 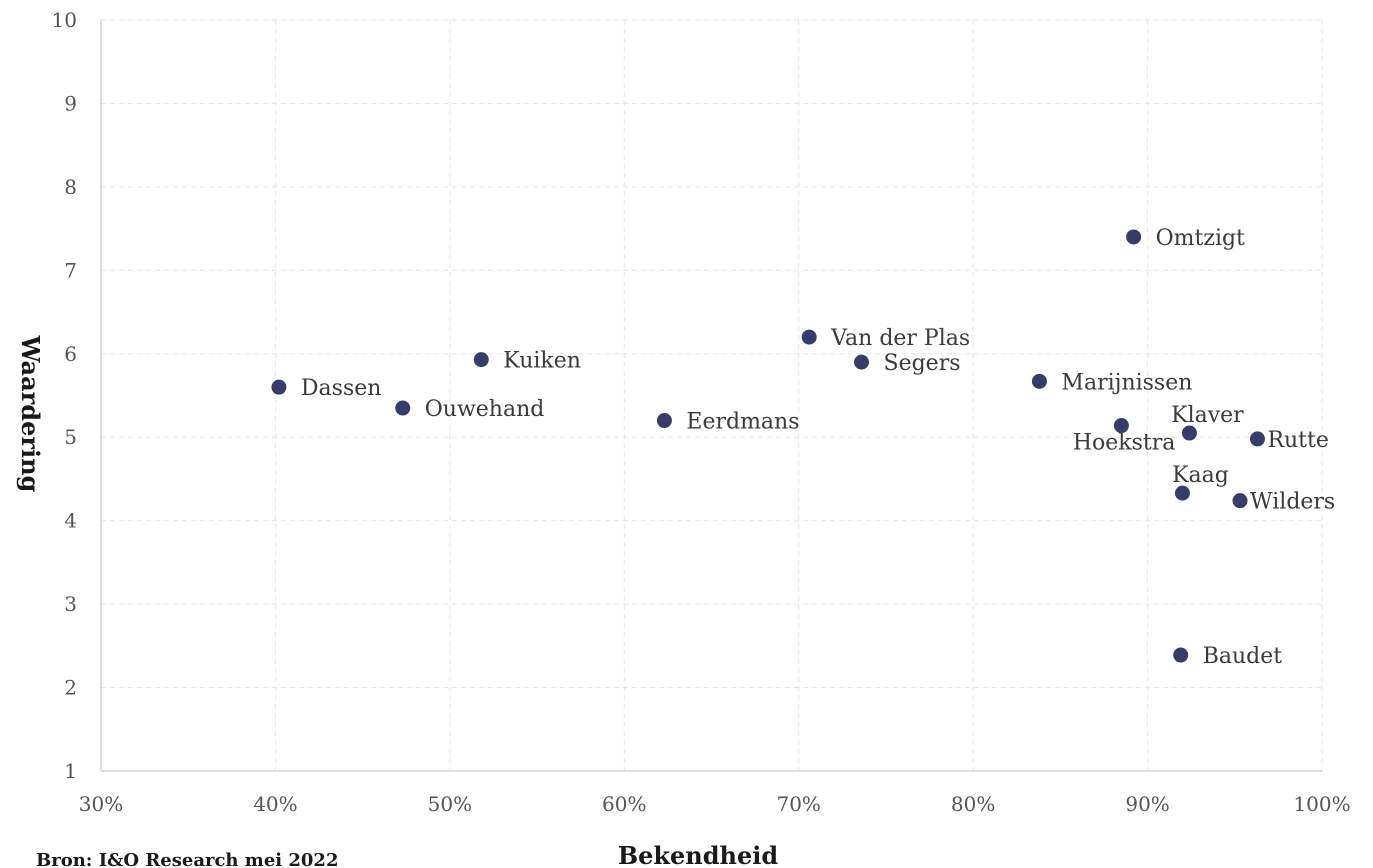 What do you see at coordinates (1207, 415) in the screenshot?
I see `point-label: Klaver` at bounding box center [1207, 415].